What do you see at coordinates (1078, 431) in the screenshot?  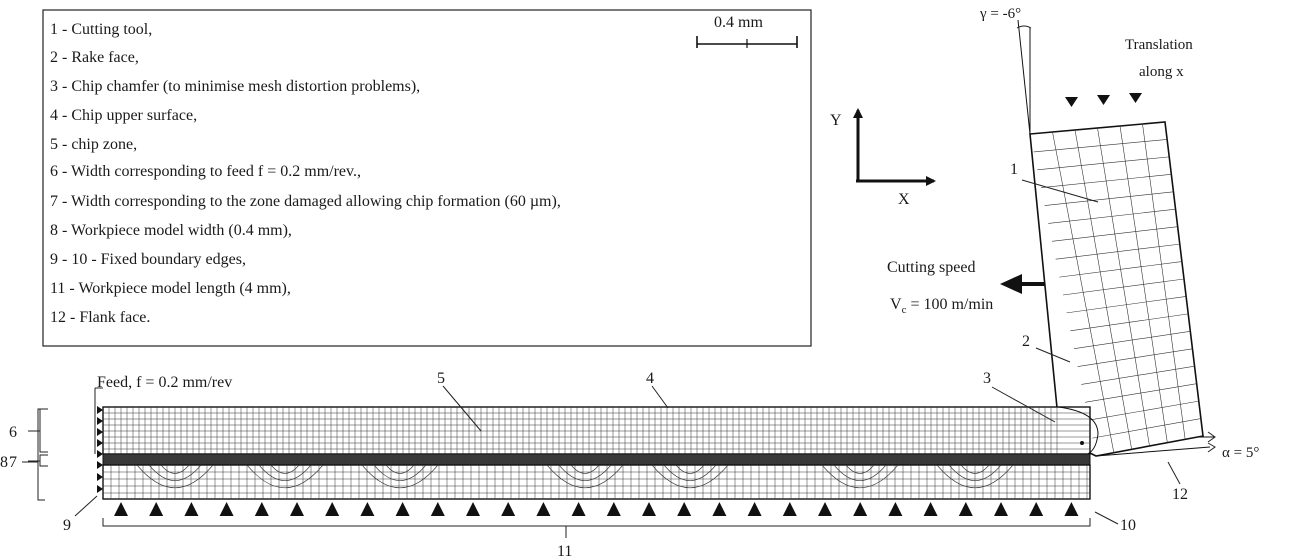 I see `chip-chamfer` at bounding box center [1078, 431].